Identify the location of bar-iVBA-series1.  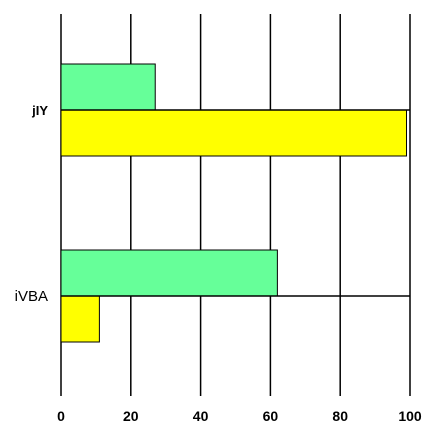
(80, 319).